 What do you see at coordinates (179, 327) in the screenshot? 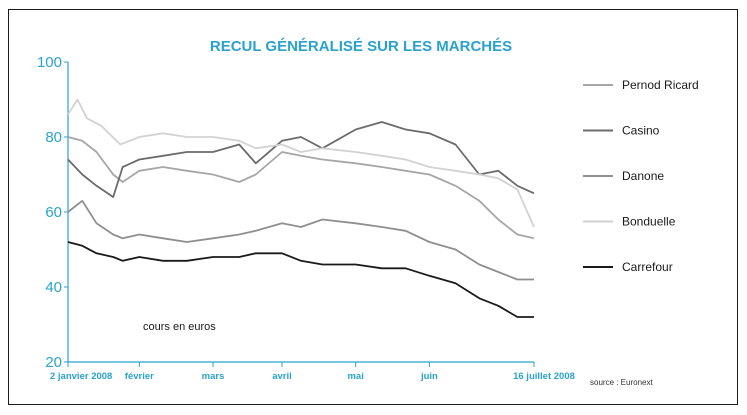
I see `unit-note: cours en euros` at bounding box center [179, 327].